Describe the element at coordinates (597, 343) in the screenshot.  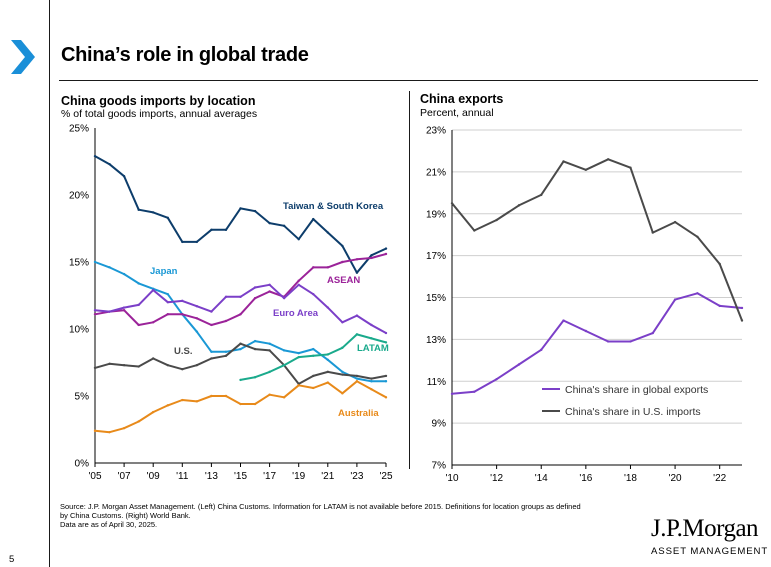
I see `series-line-china-s-share-in-global-exports` at that location.